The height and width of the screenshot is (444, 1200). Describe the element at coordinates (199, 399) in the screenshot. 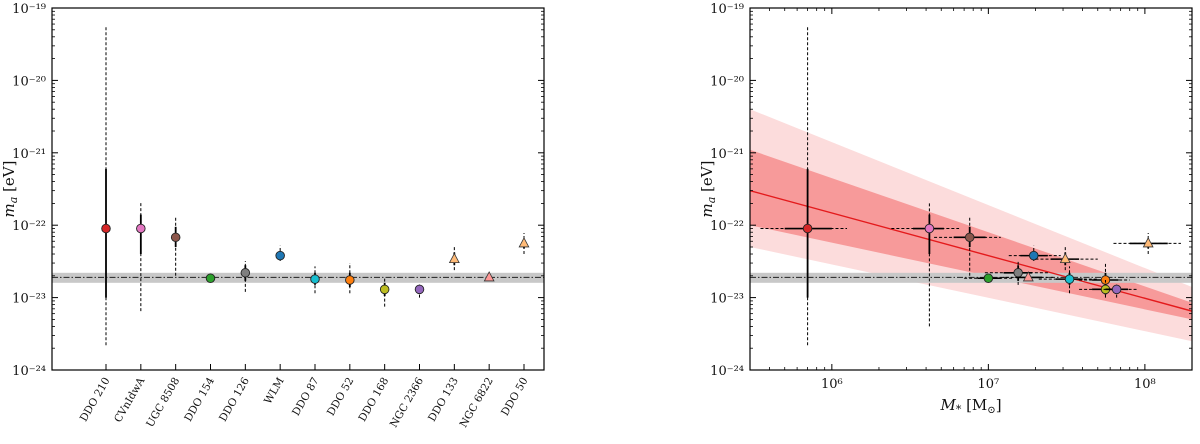

I see `x-category-label-ddo-154: DDO 154` at that location.